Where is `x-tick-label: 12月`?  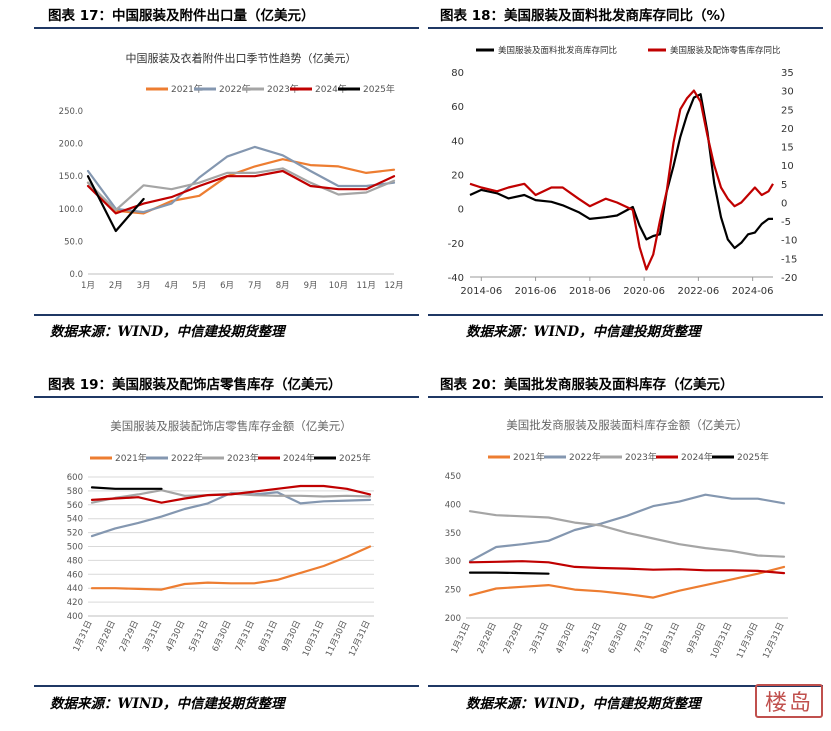
x-tick-label: 12月 is located at coordinates (393, 286).